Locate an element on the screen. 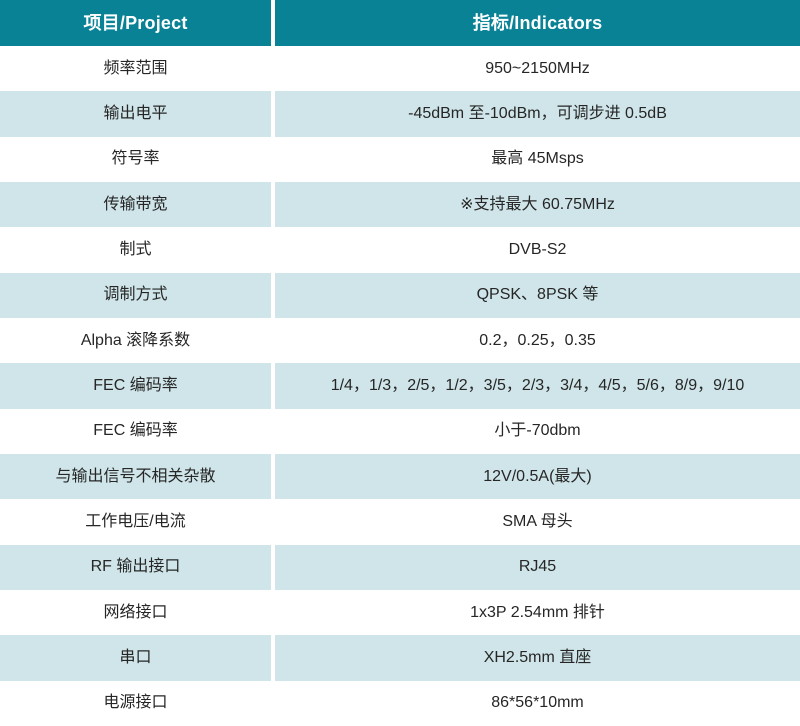  indicator-cell: RJ45 is located at coordinates (537, 567).